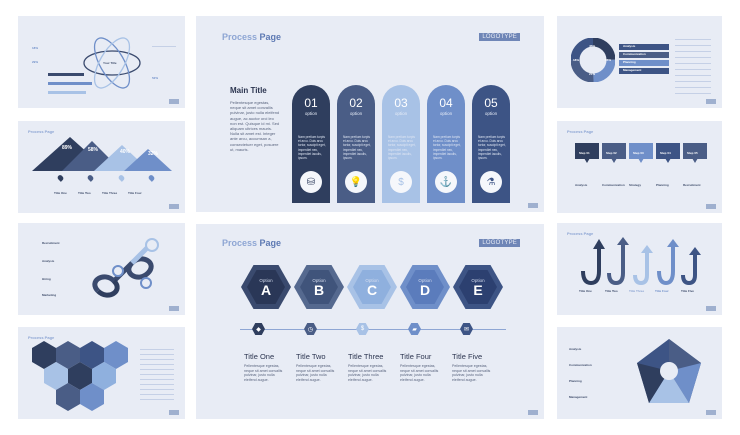 The image size is (740, 435). Describe the element at coordinates (153, 154) in the screenshot. I see `percent-4: 32%` at that location.